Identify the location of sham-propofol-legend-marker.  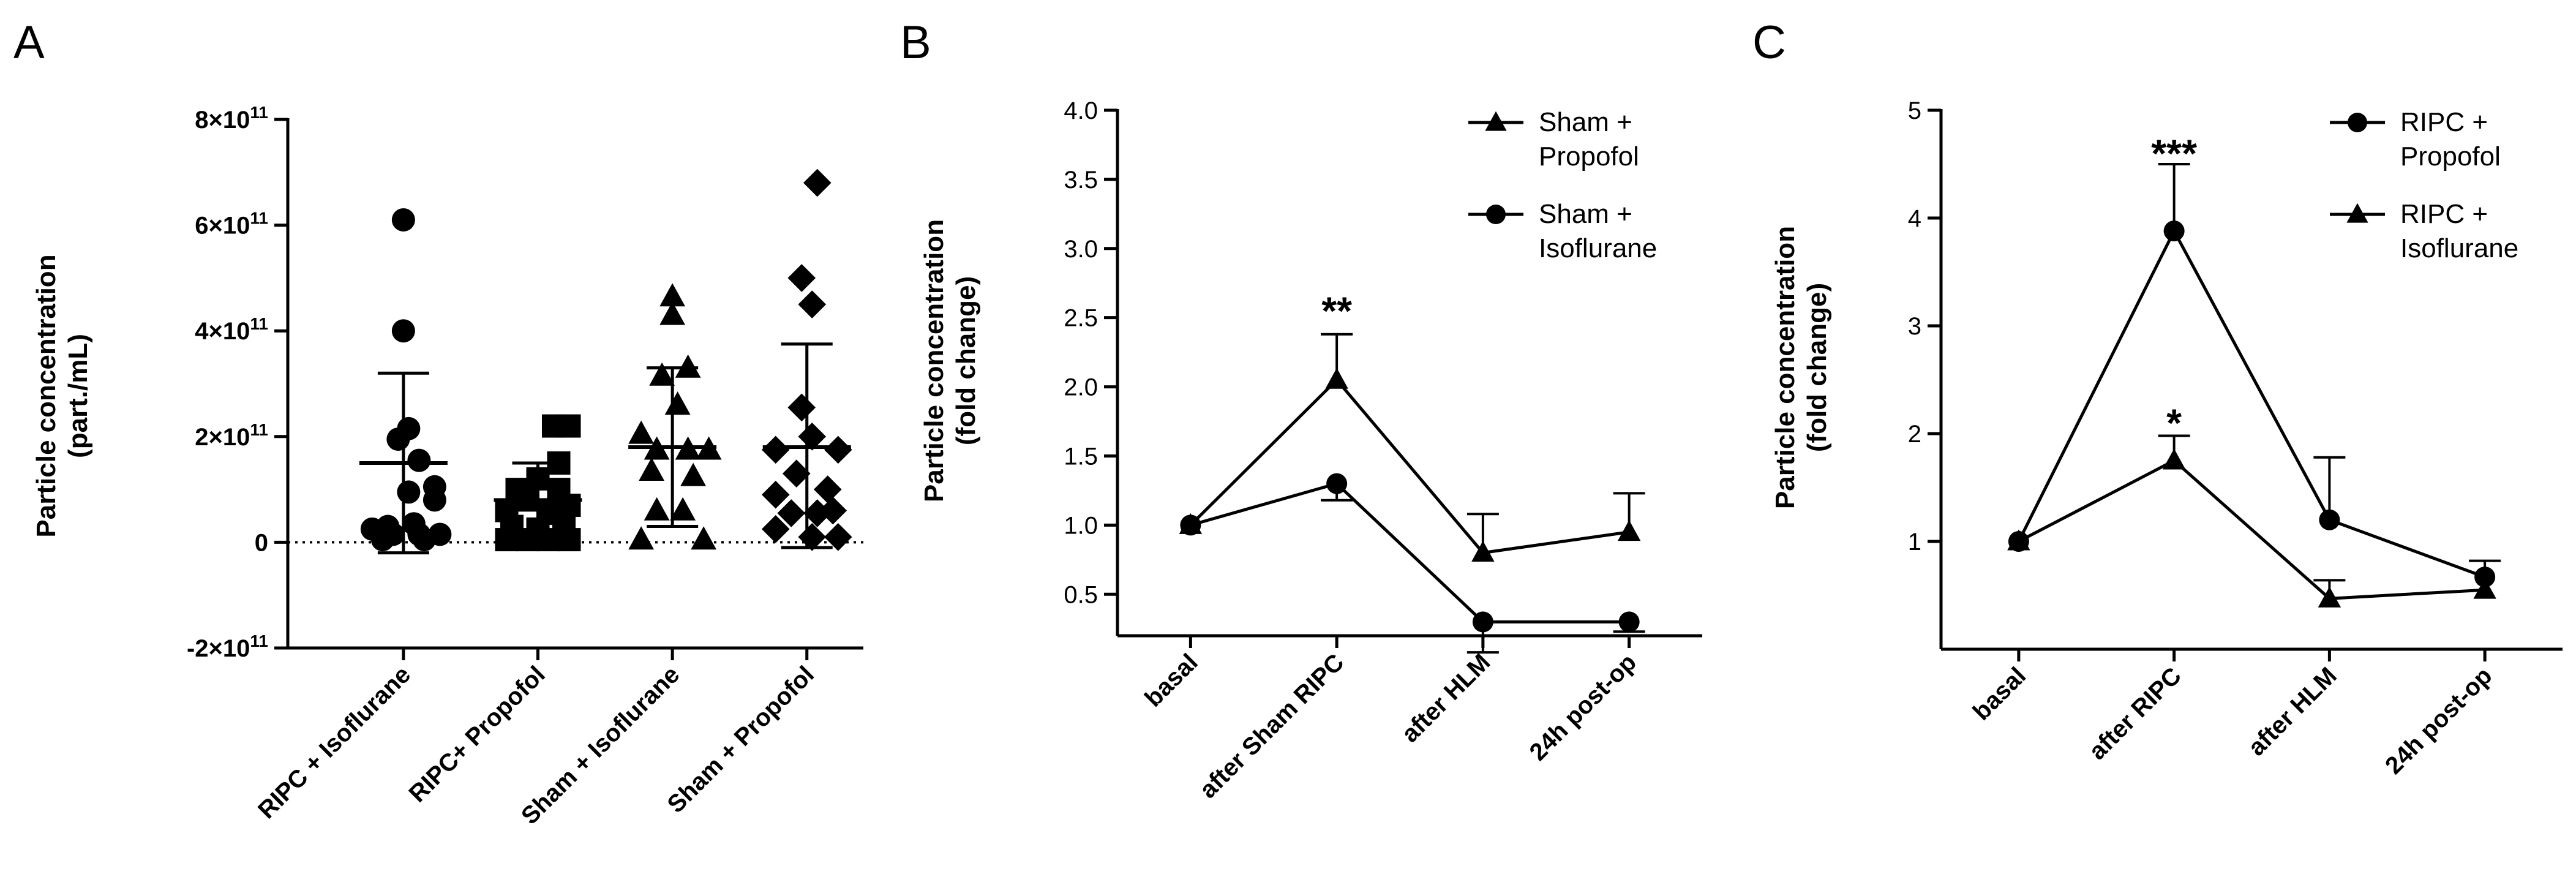
(1496, 121).